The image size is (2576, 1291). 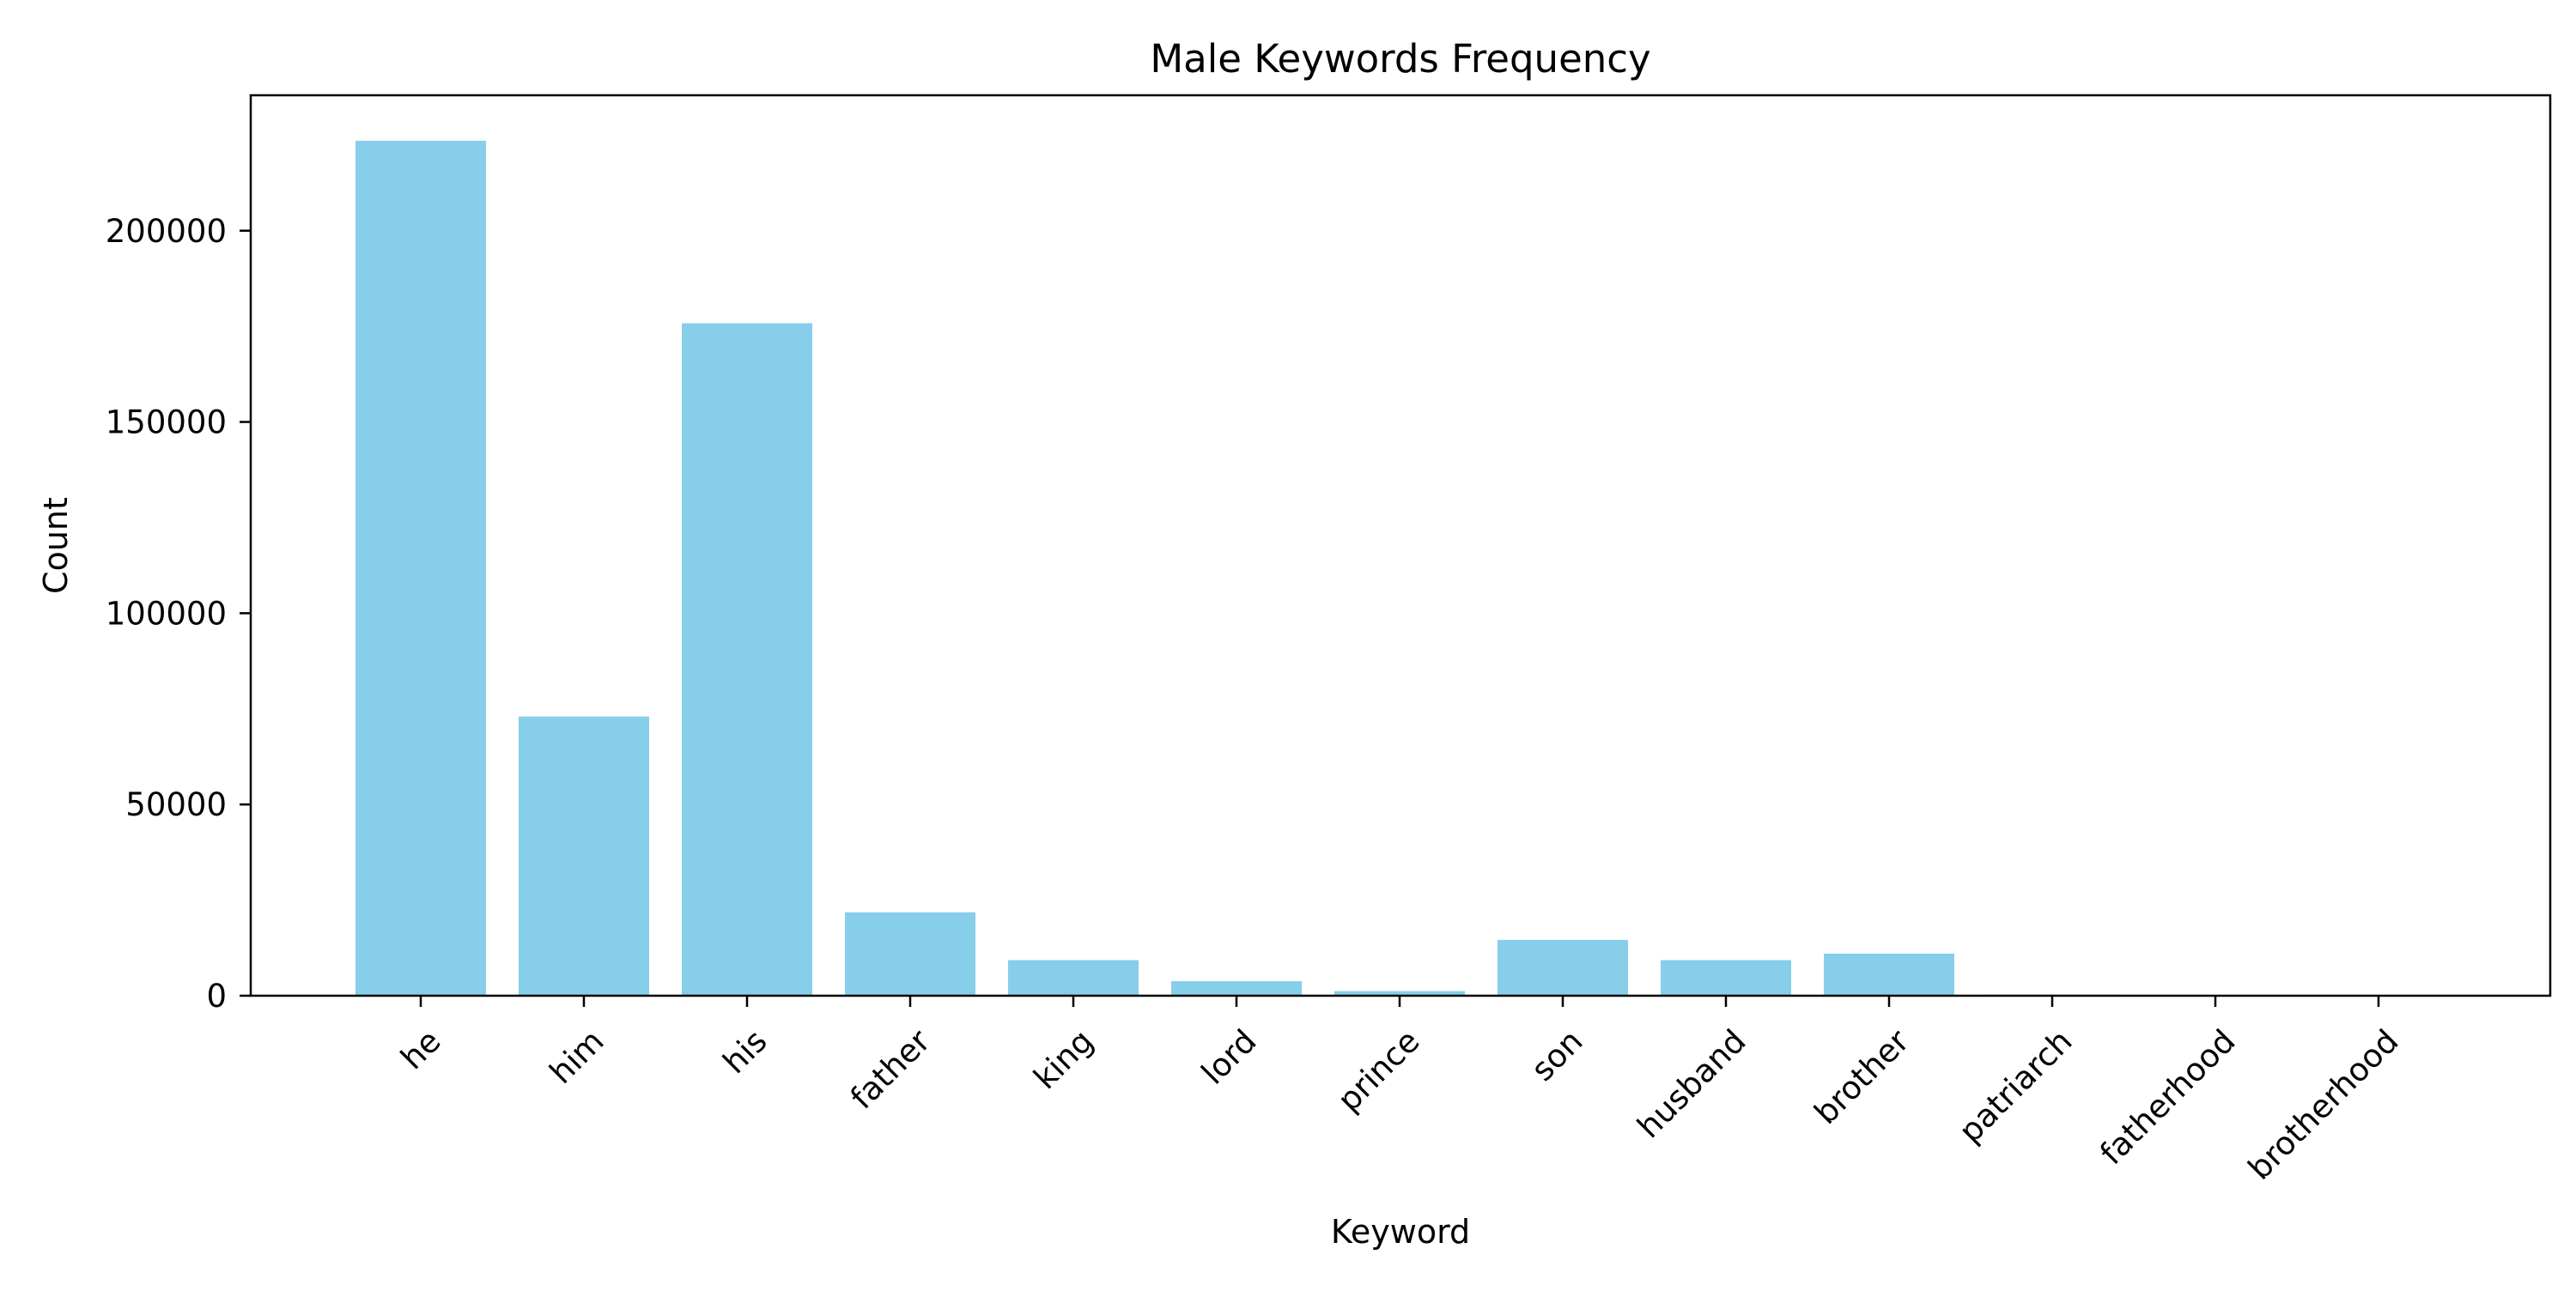 What do you see at coordinates (1074, 979) in the screenshot?
I see `bar-king` at bounding box center [1074, 979].